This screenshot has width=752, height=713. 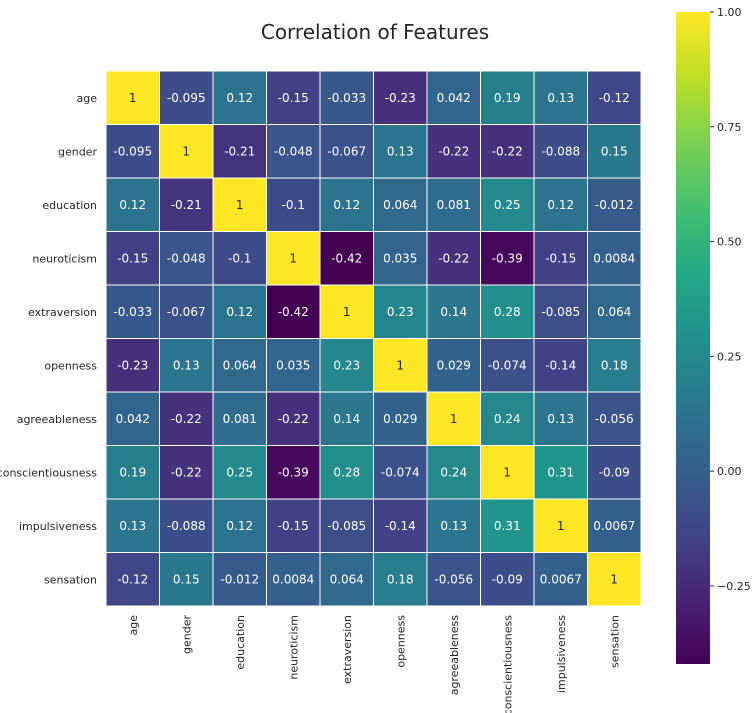 I want to click on y-tick-label: education, so click(x=69, y=205).